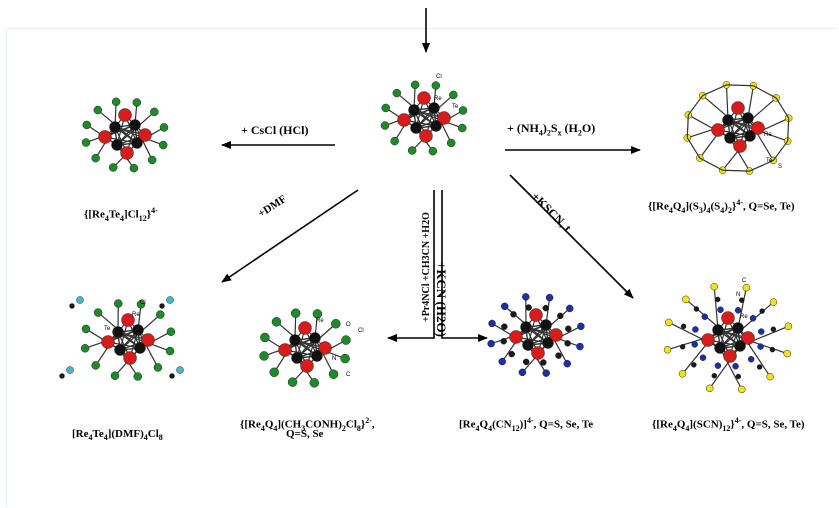  Describe the element at coordinates (715, 206) in the screenshot. I see `formula-part: (S` at that location.